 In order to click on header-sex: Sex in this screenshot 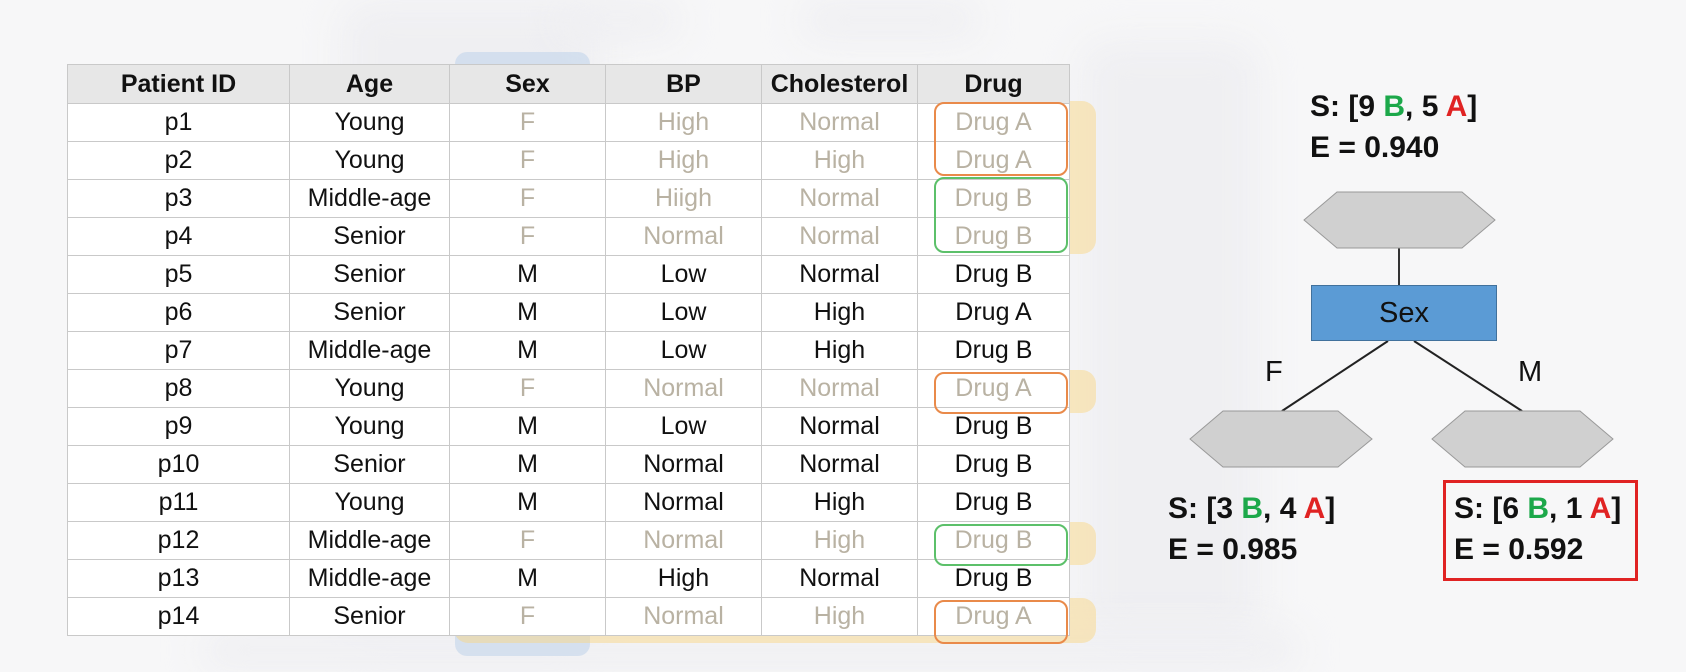, I will do `click(527, 84)`.